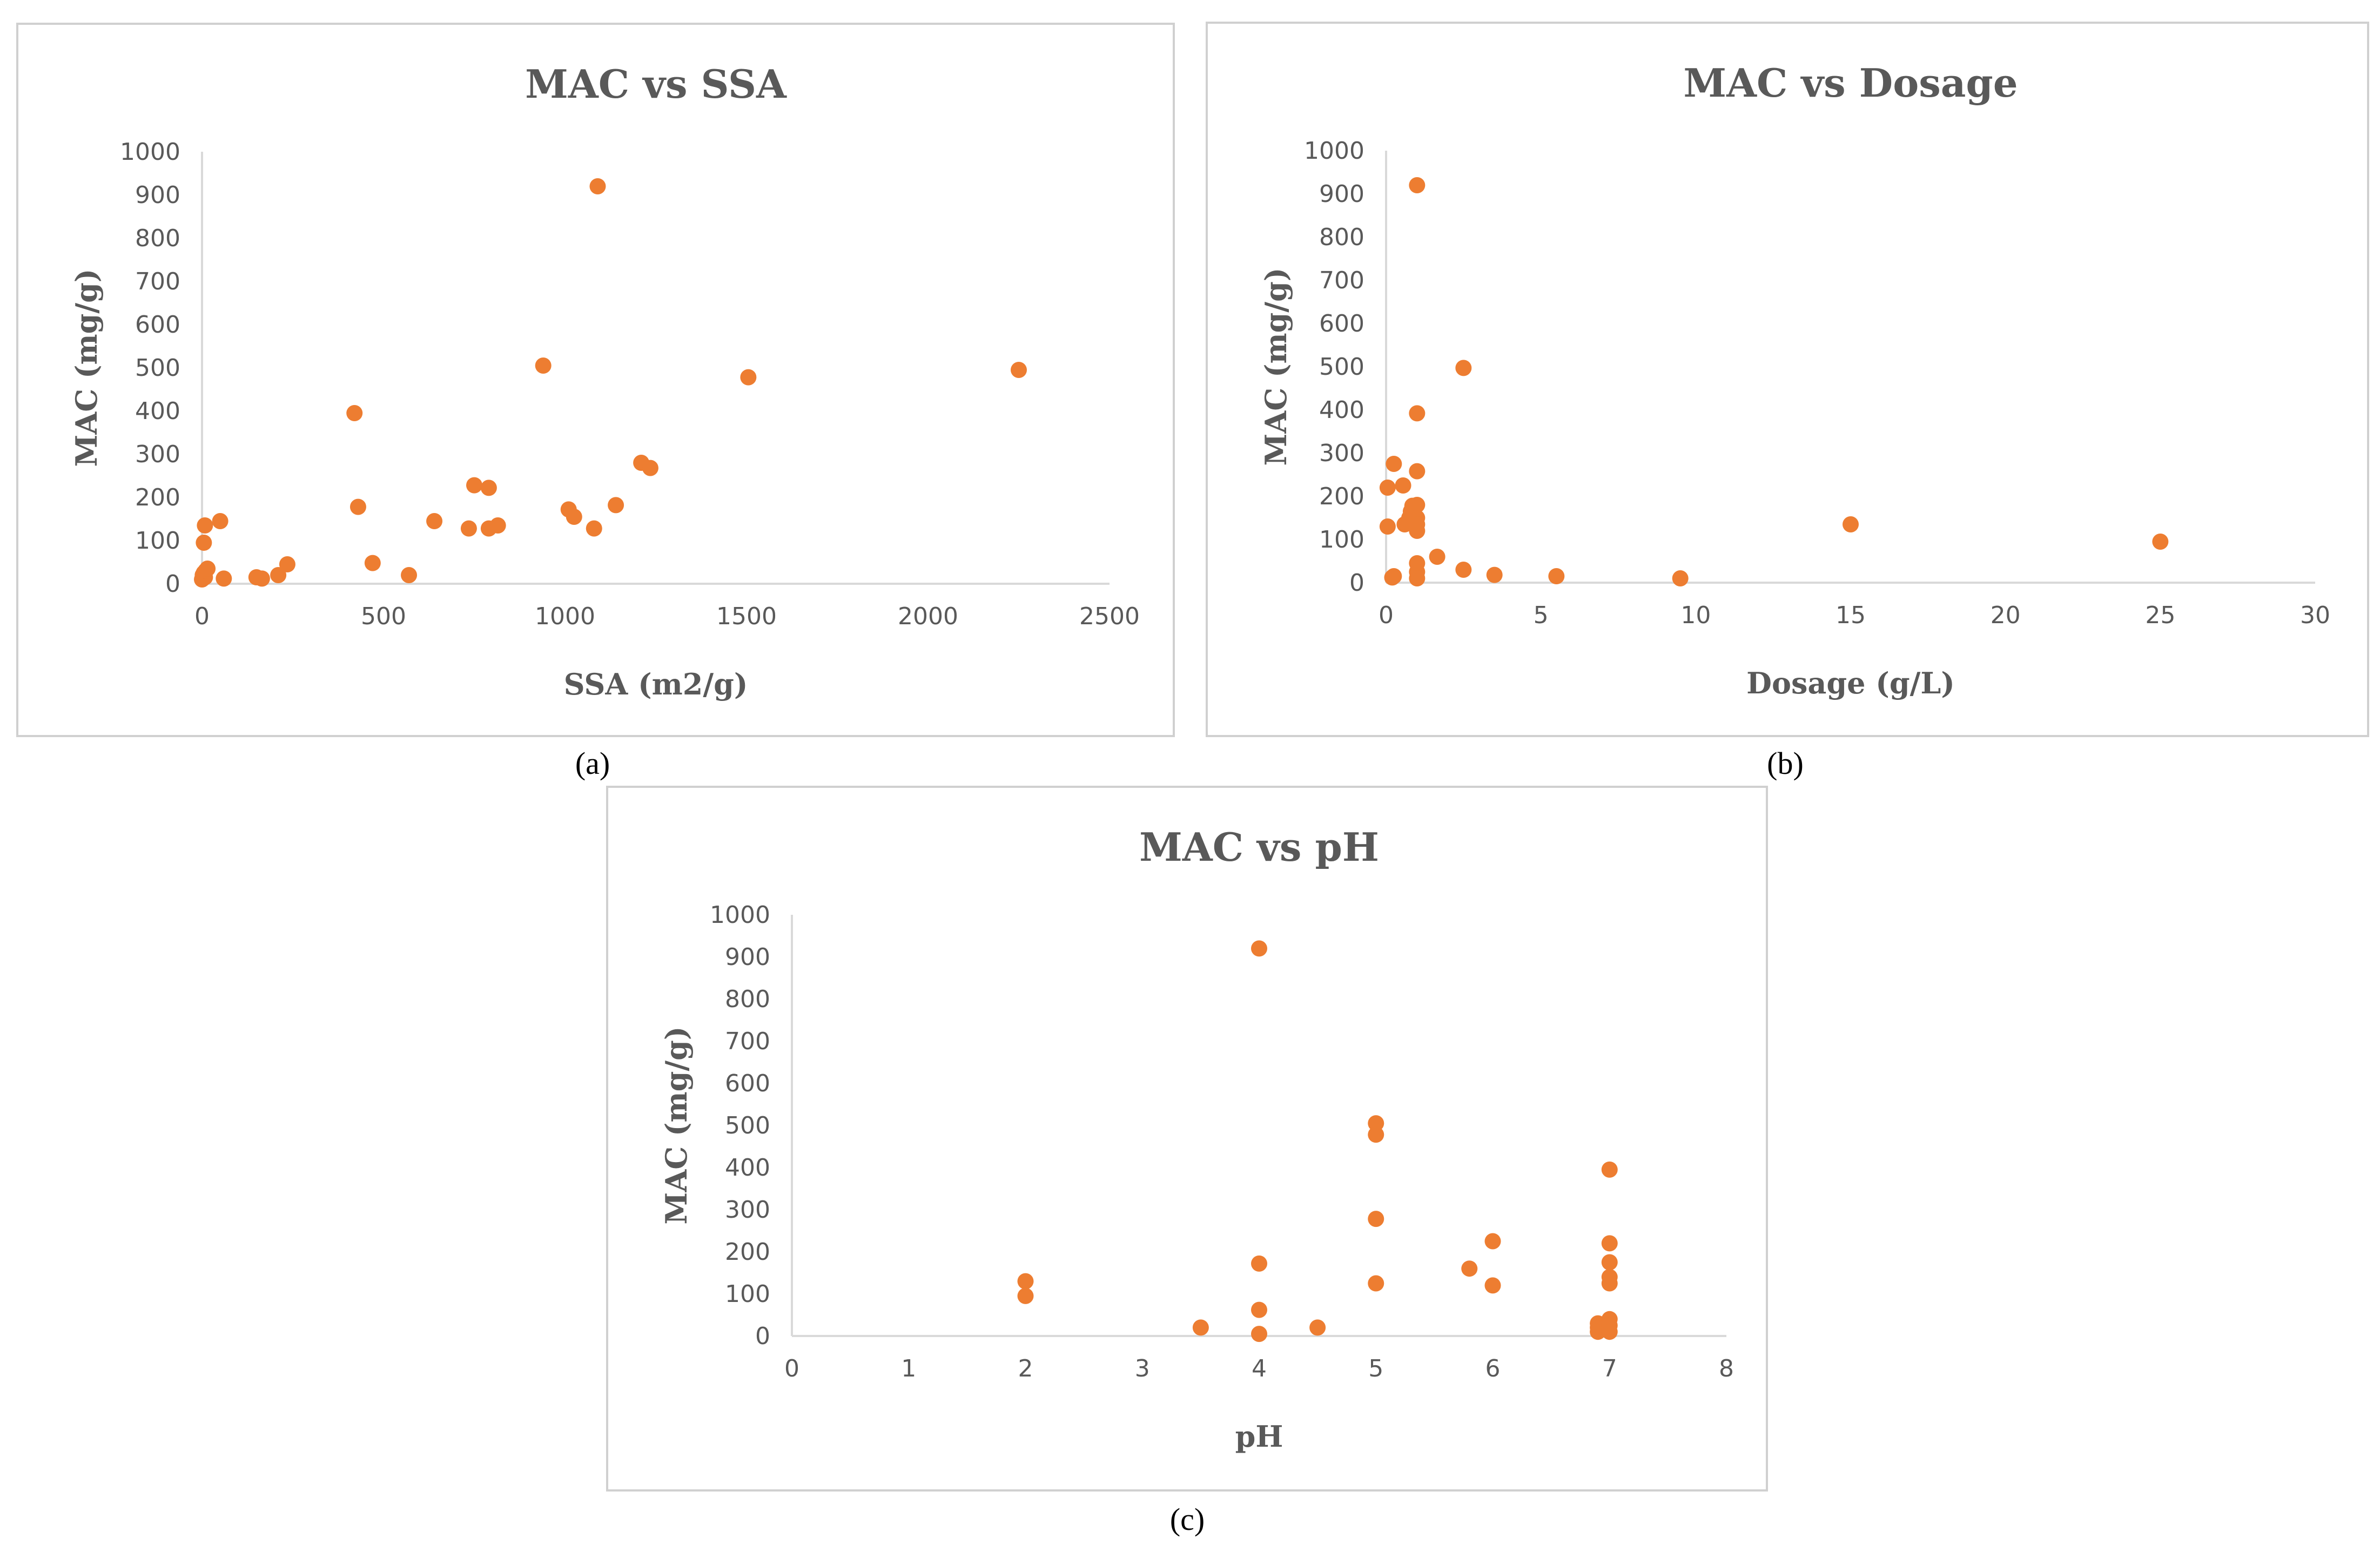 The image size is (2380, 1552). Describe the element at coordinates (928, 617) in the screenshot. I see `x-tick-label: 2000` at that location.